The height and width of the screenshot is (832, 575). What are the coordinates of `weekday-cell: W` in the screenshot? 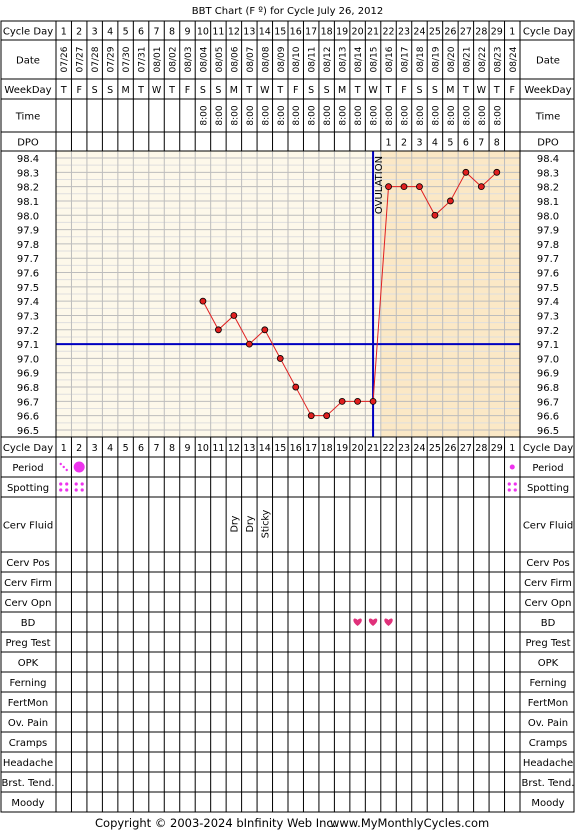 It's located at (373, 90).